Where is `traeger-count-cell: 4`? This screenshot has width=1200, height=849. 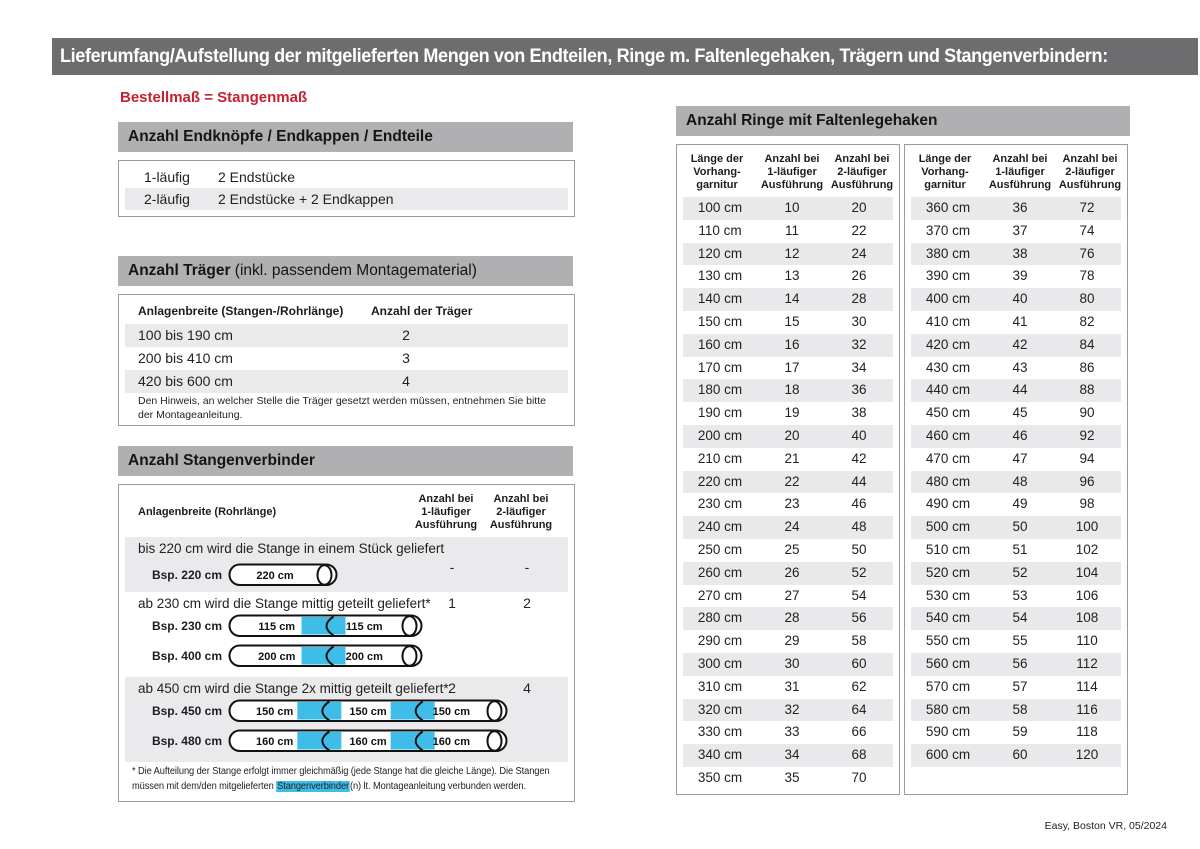
traeger-count-cell: 4 is located at coordinates (406, 381).